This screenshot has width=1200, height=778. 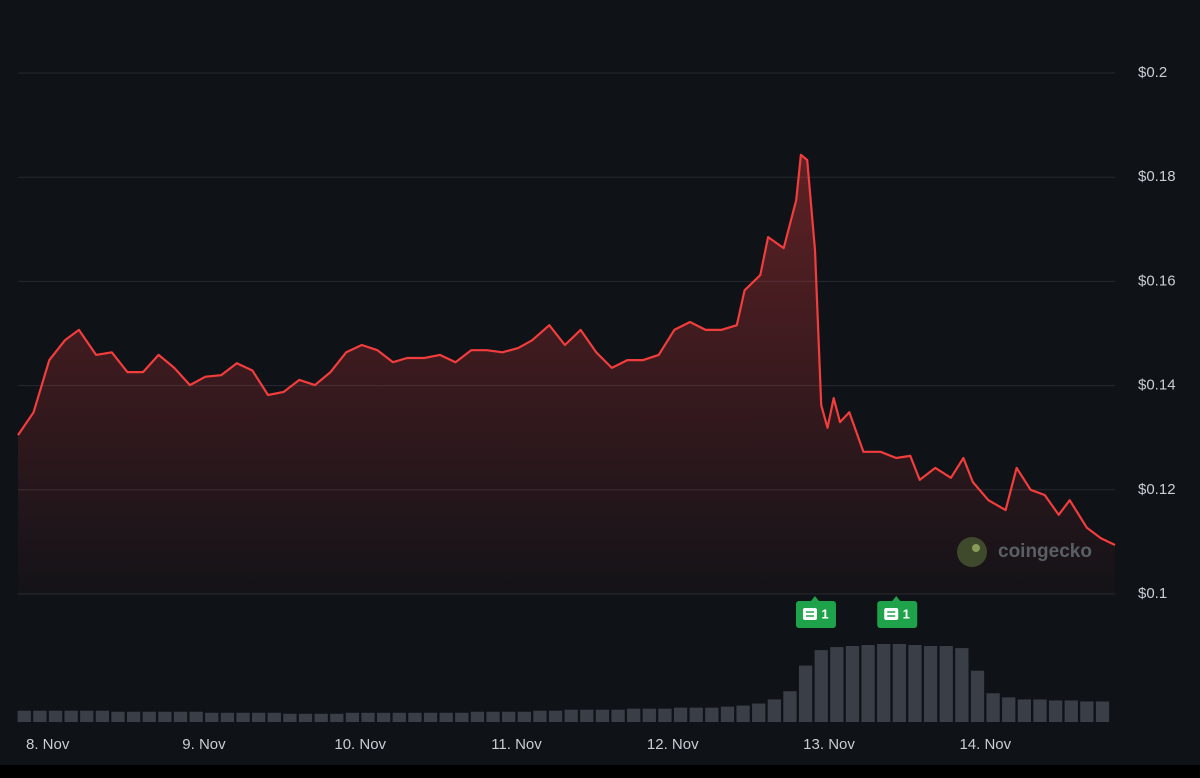 I want to click on y-tick-label: $0.18, so click(x=1157, y=176).